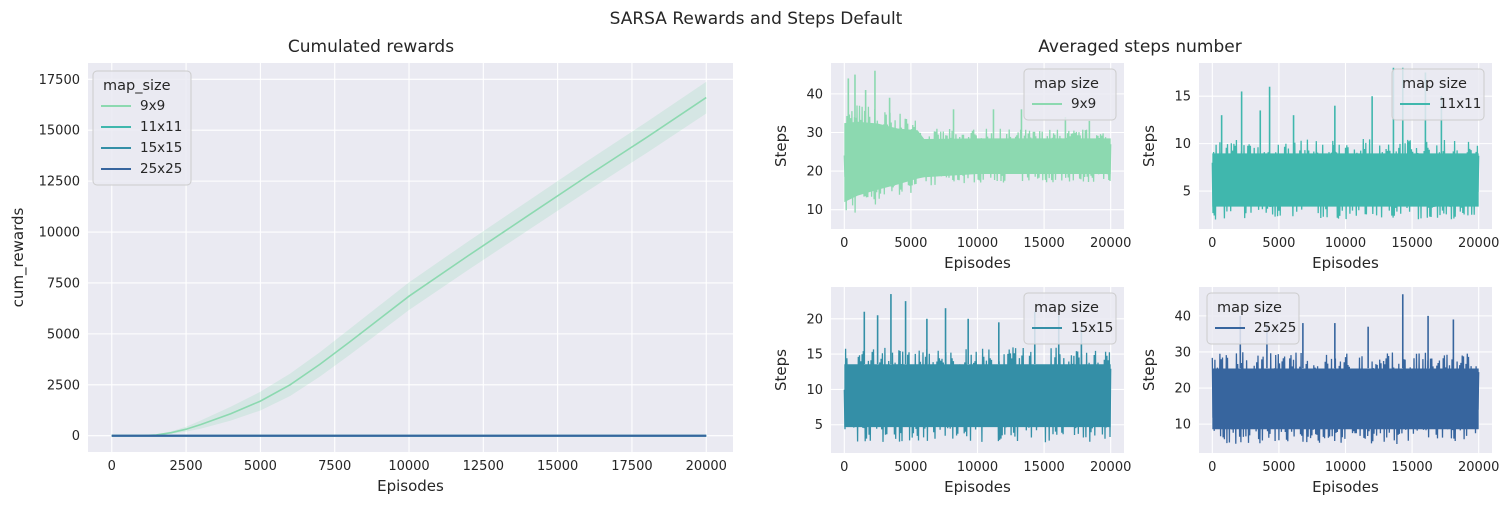 The image size is (1511, 515). Describe the element at coordinates (977, 396) in the screenshot. I see `steps-15x15-steps-density` at that location.